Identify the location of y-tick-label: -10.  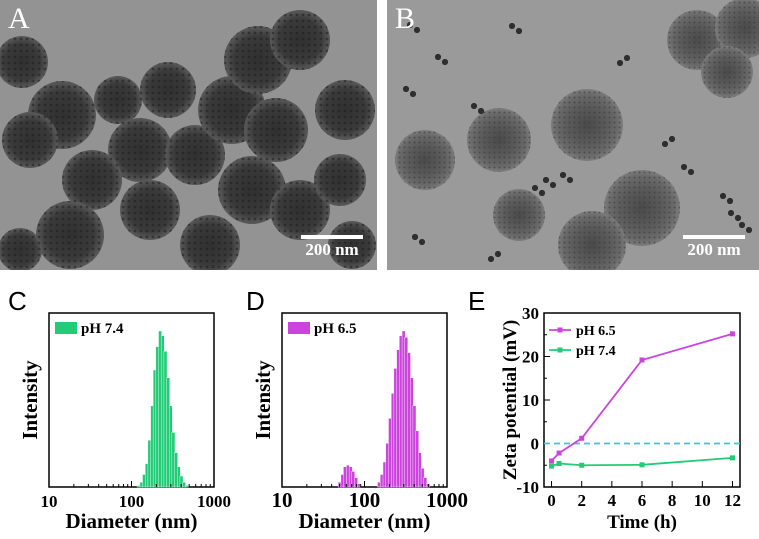
(527, 487).